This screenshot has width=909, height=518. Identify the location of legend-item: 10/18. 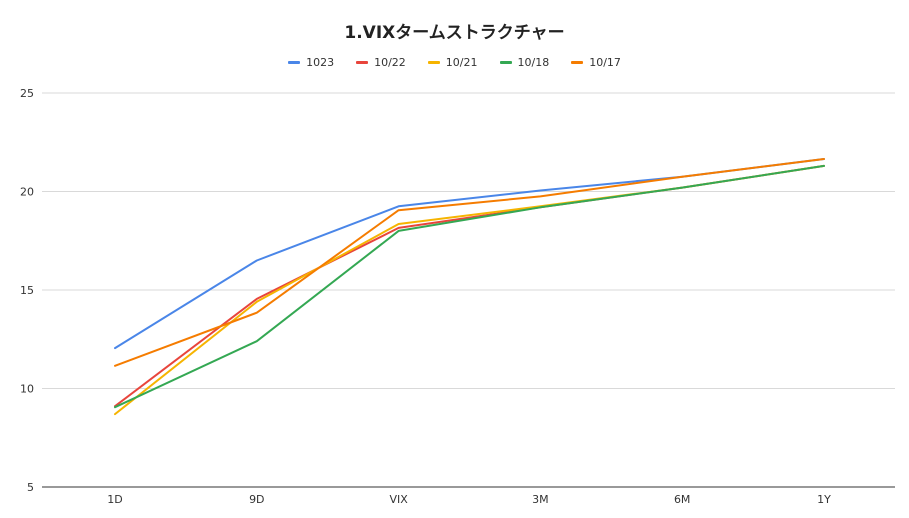
(524, 62).